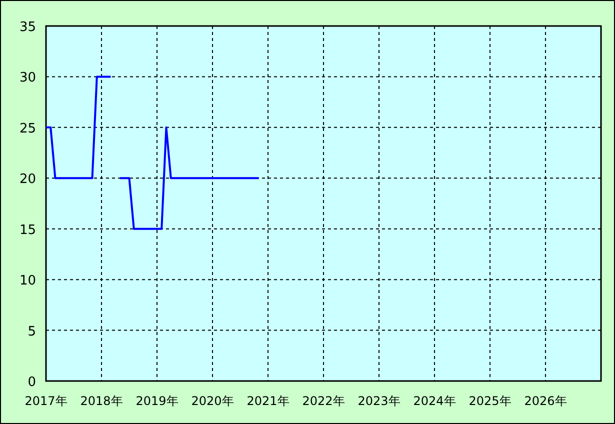 This screenshot has height=424, width=615. What do you see at coordinates (27, 281) in the screenshot?
I see `y-tick-label: 10` at bounding box center [27, 281].